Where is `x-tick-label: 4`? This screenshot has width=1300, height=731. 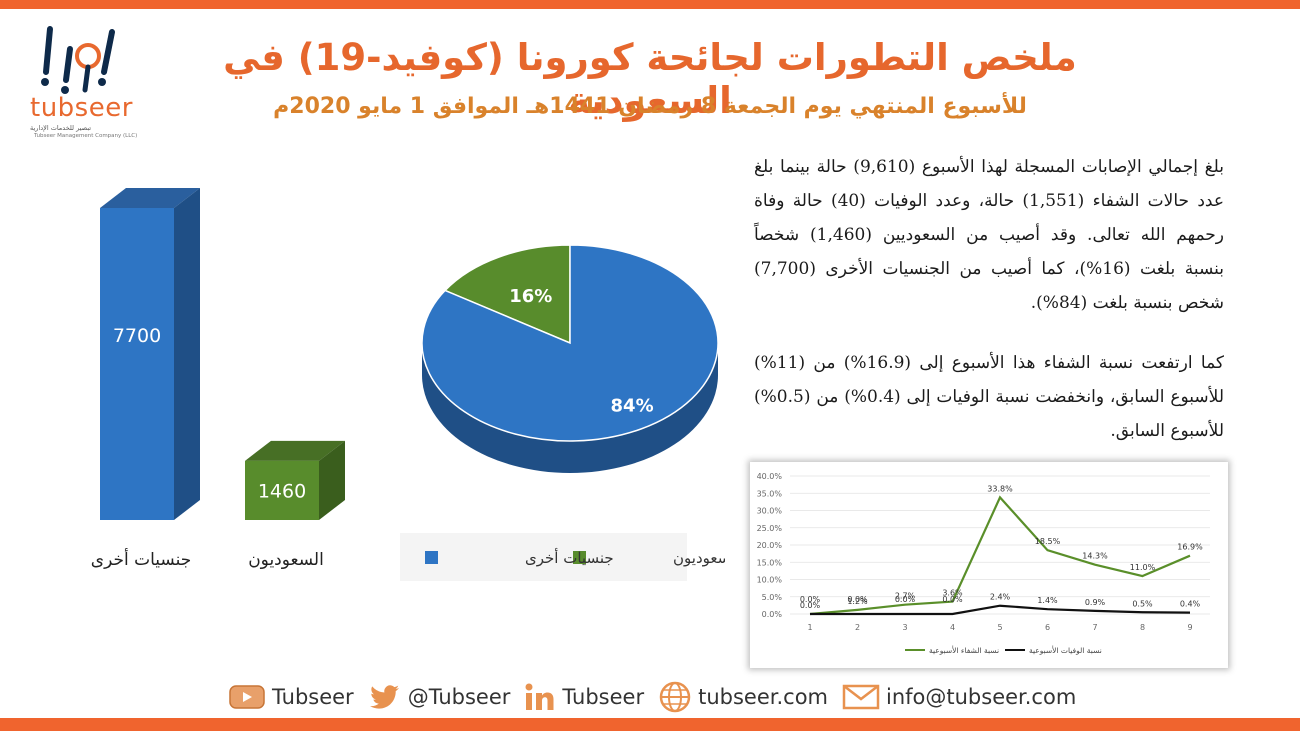
x-tick-label: 4 is located at coordinates (952, 627).